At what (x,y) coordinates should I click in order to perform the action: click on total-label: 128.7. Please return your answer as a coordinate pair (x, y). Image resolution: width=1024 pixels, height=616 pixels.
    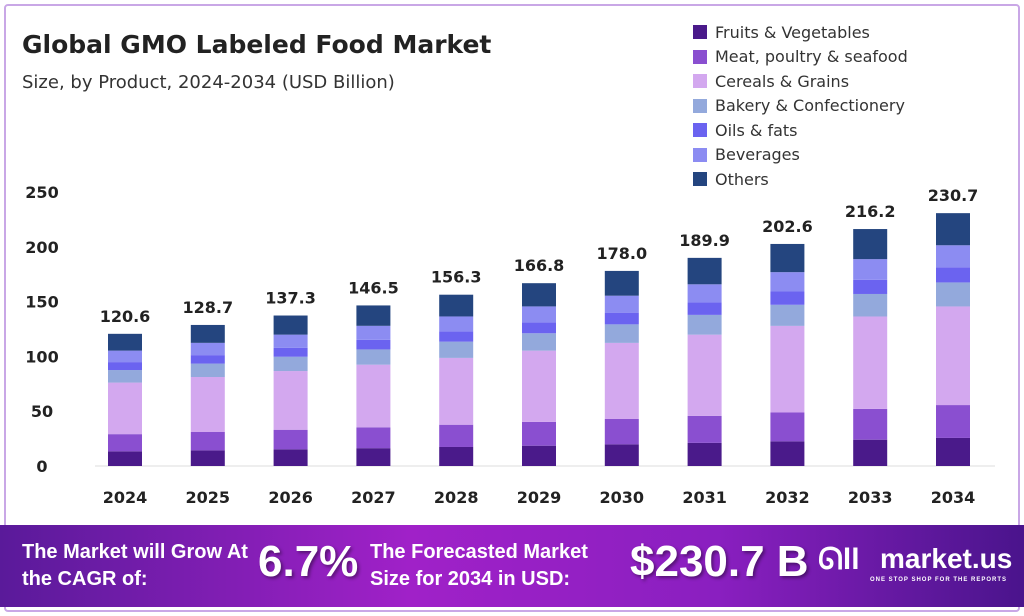
    Looking at the image, I should click on (207, 307).